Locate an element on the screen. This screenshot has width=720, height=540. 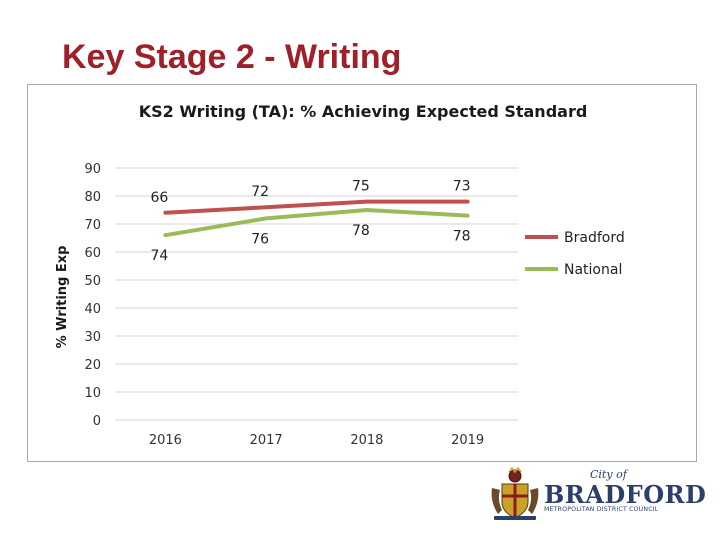
y-tick-label: 40 is located at coordinates (92, 309).